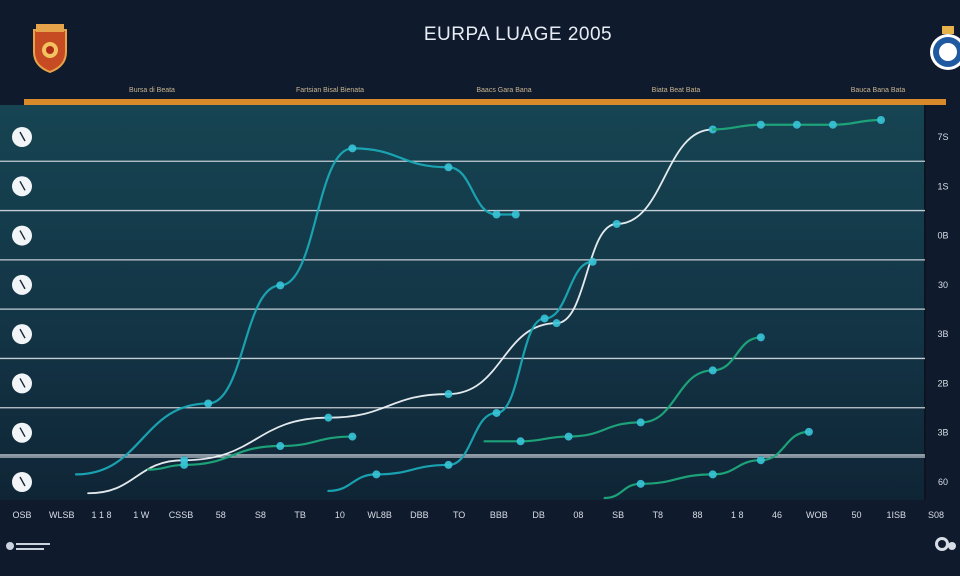 The image size is (960, 576). What do you see at coordinates (942, 236) in the screenshot?
I see `y-tick-label: 0B` at bounding box center [942, 236].